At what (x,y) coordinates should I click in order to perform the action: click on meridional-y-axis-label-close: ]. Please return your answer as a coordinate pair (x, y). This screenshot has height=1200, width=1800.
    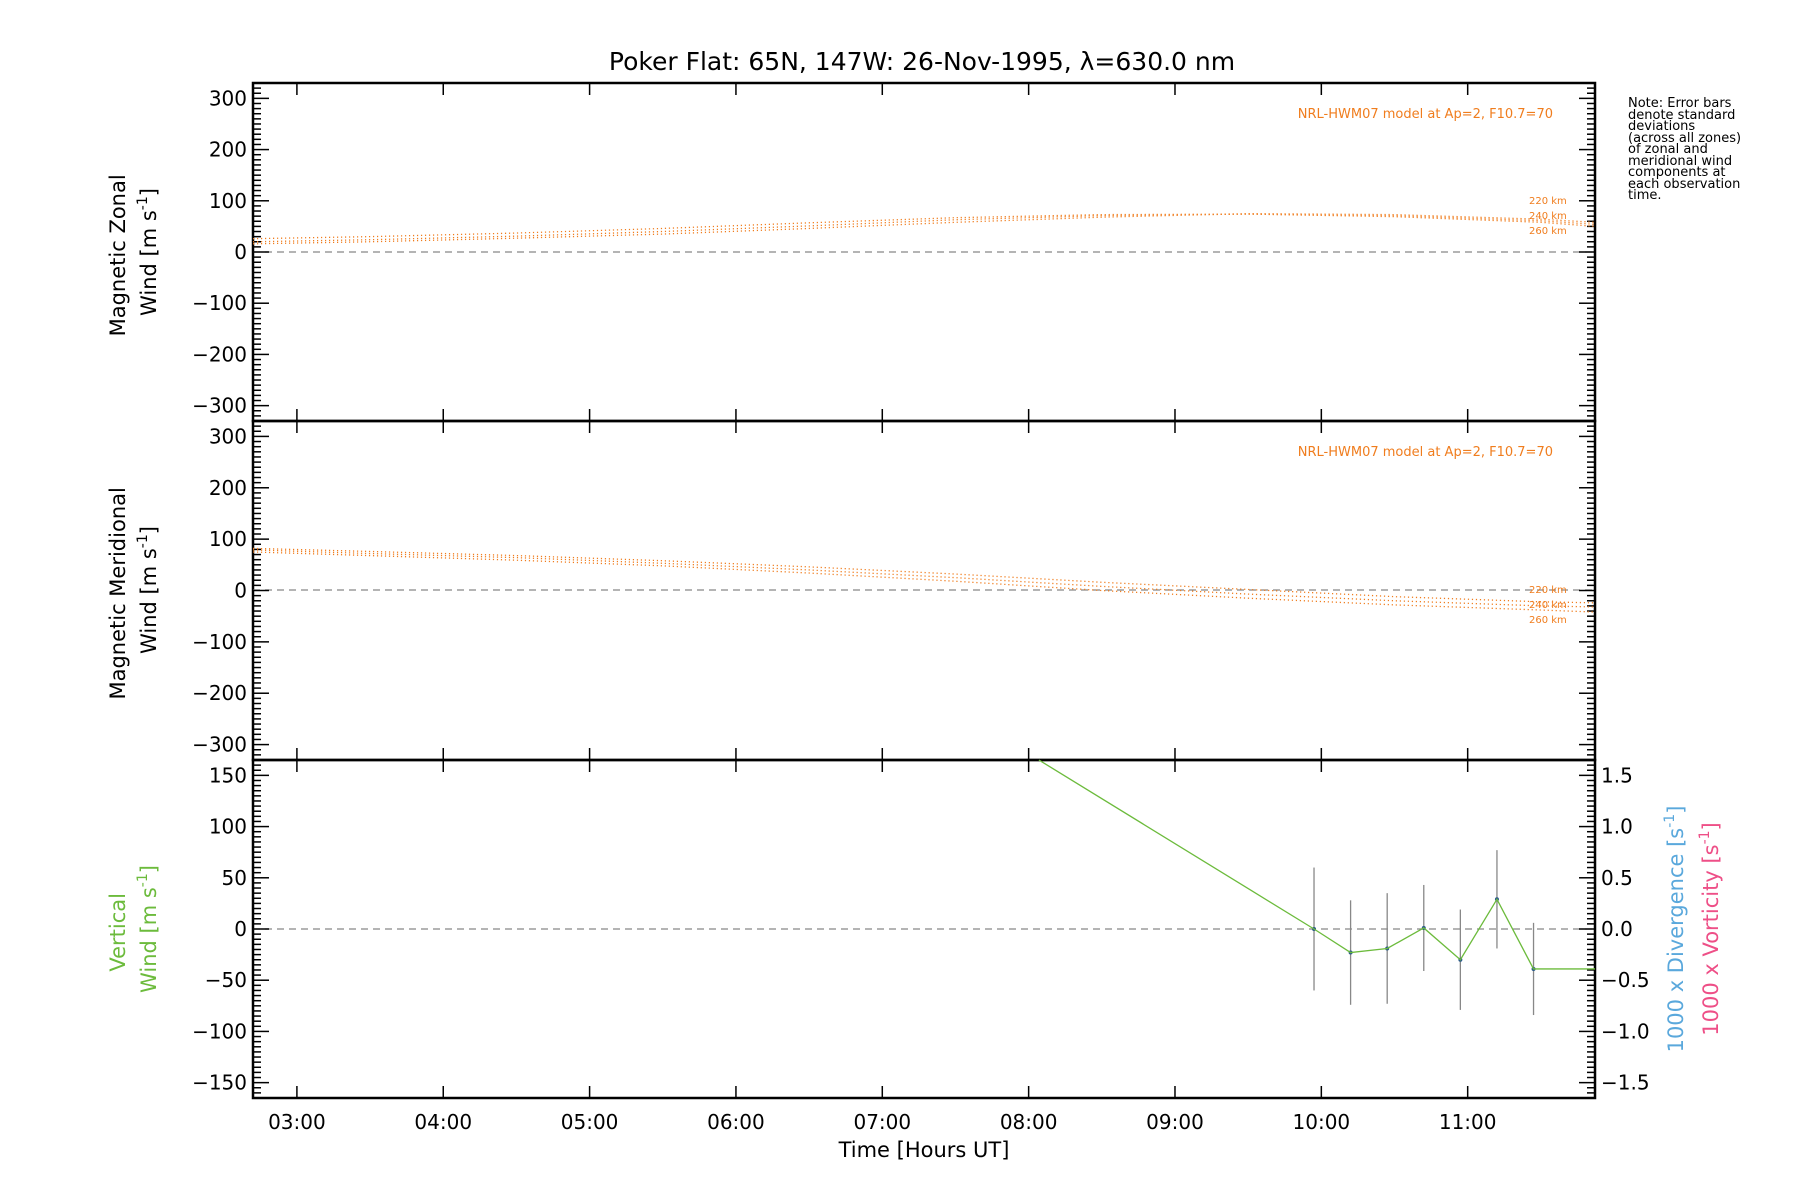
    Looking at the image, I should click on (149, 530).